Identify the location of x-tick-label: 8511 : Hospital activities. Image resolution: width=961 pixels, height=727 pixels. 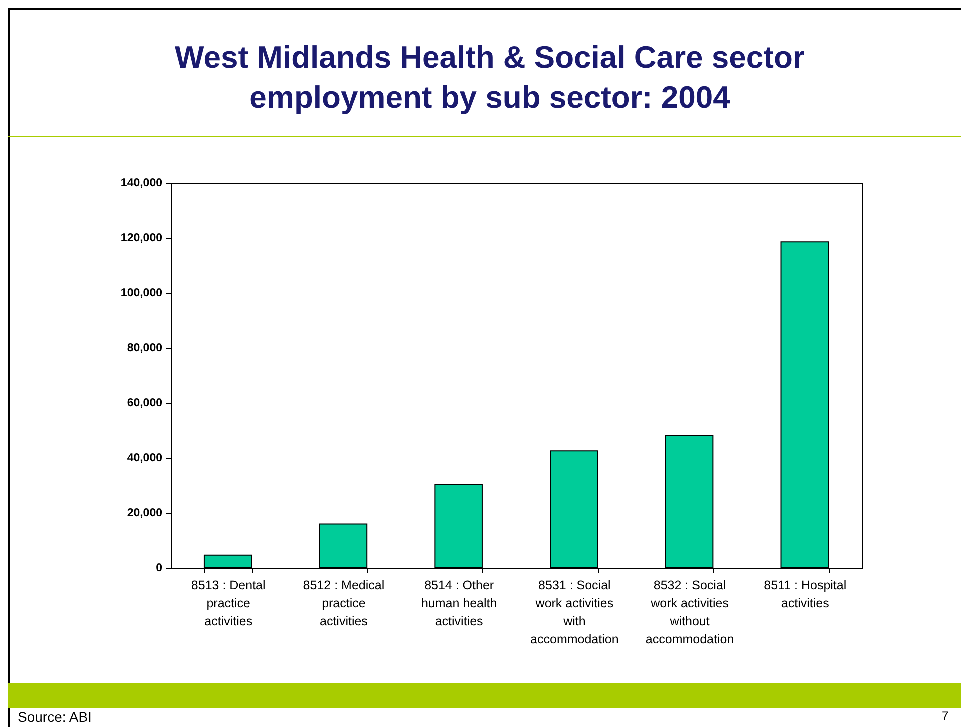
(805, 594).